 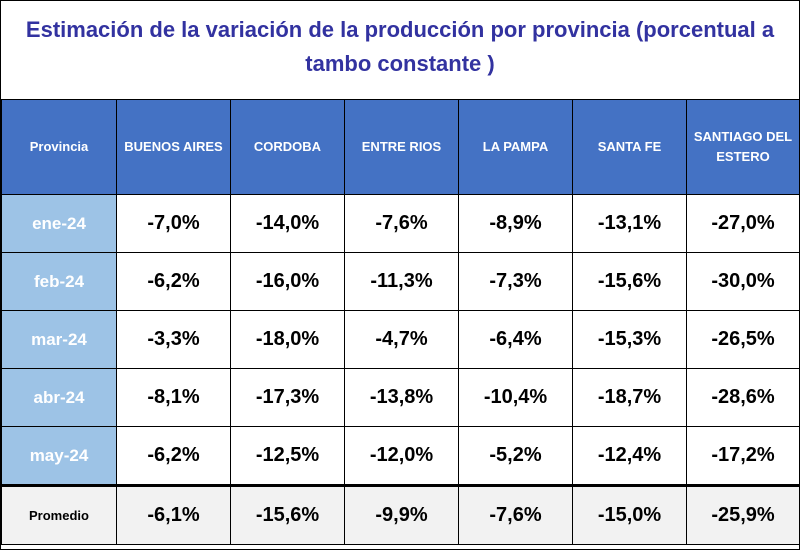 I want to click on table-cell: -7,6%, so click(x=401, y=223).